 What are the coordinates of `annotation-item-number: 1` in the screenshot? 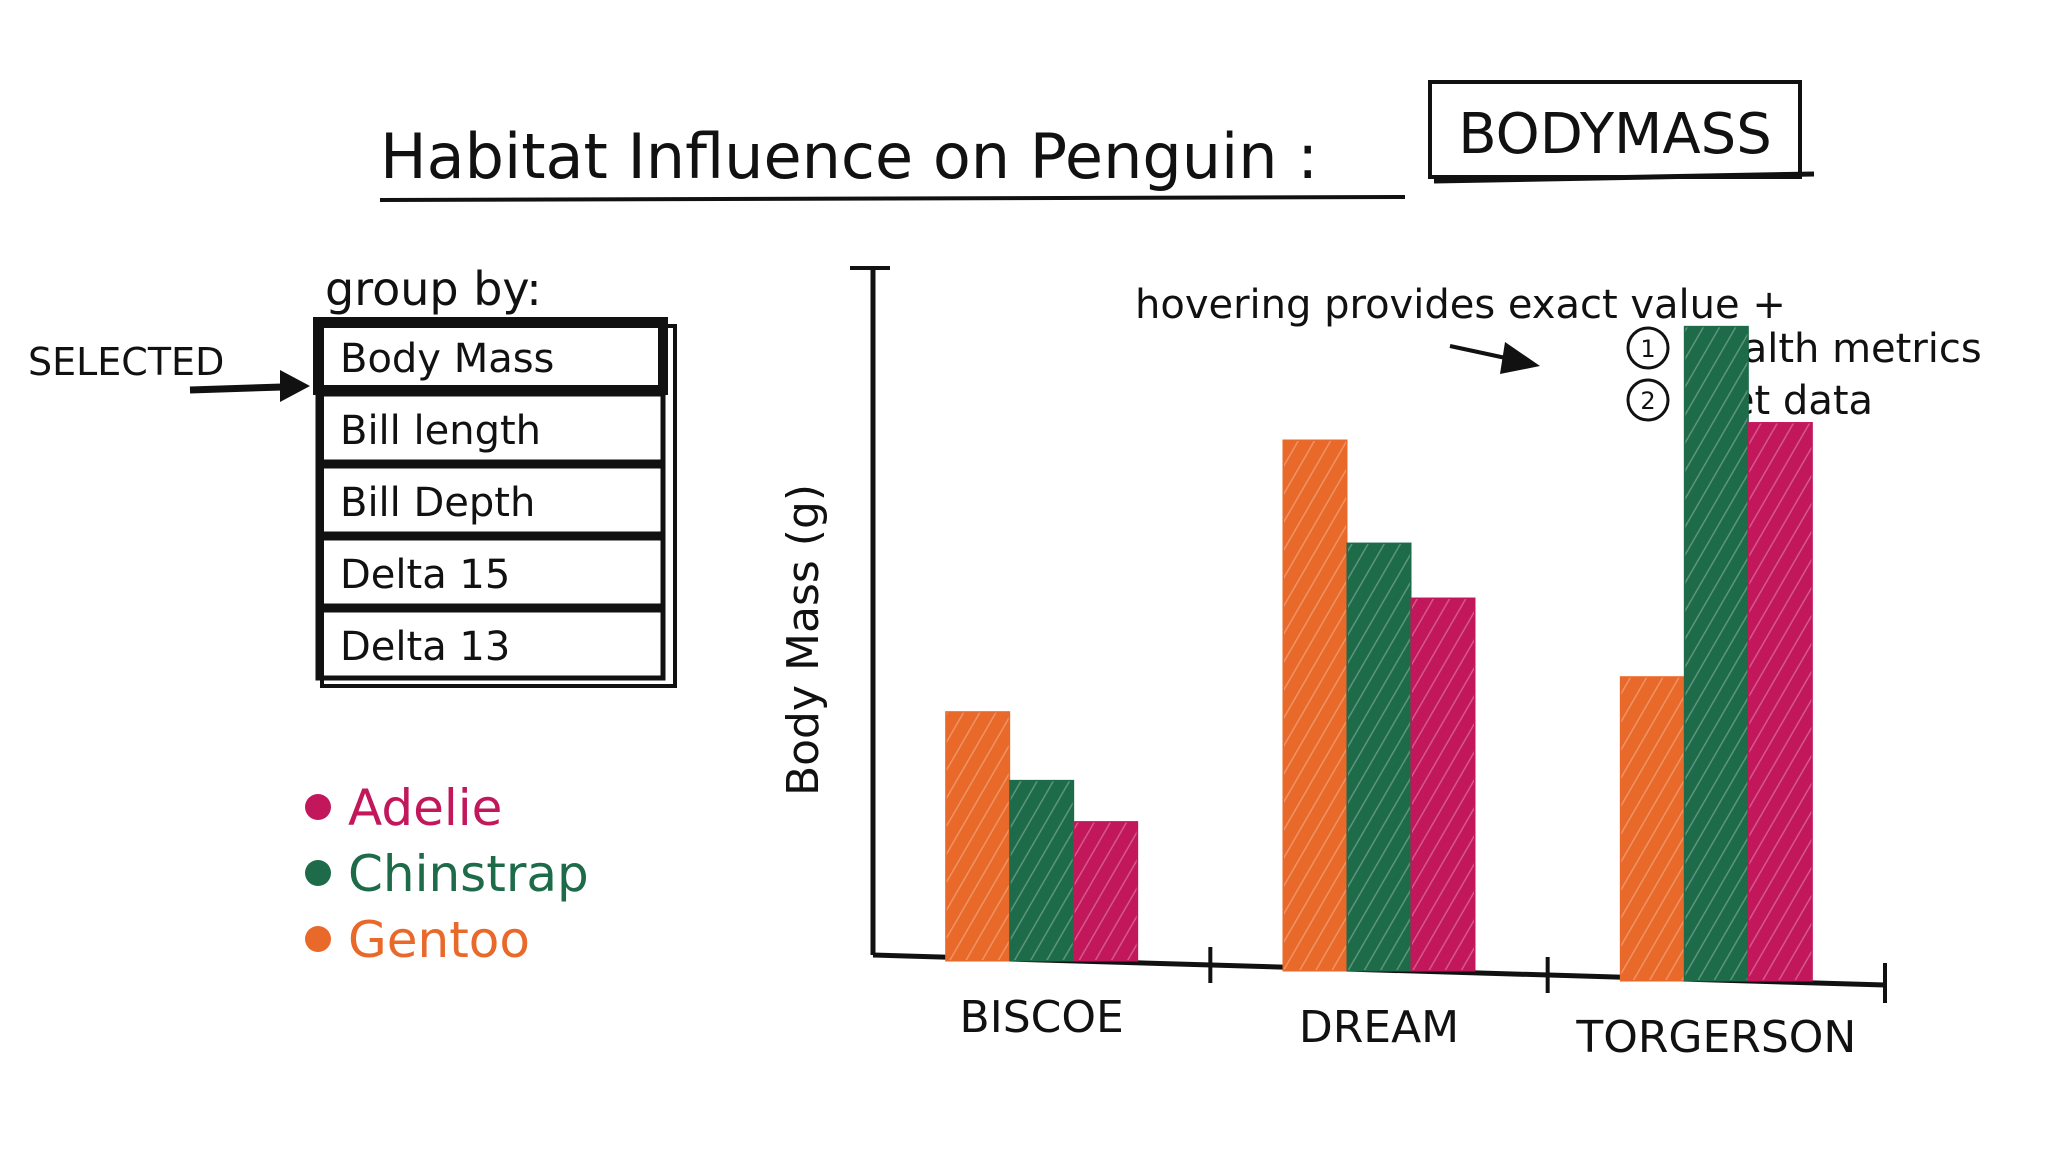 It's located at (1647, 349).